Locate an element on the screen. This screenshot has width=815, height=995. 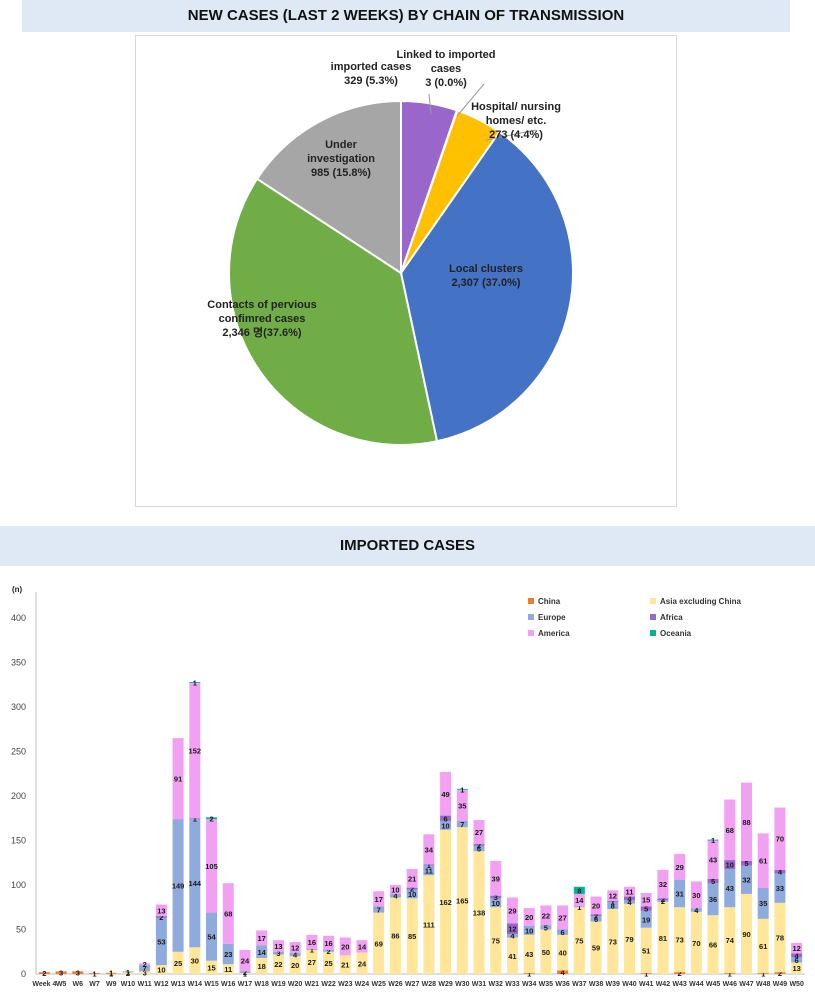
y-tick-label: 0 is located at coordinates (23, 974).